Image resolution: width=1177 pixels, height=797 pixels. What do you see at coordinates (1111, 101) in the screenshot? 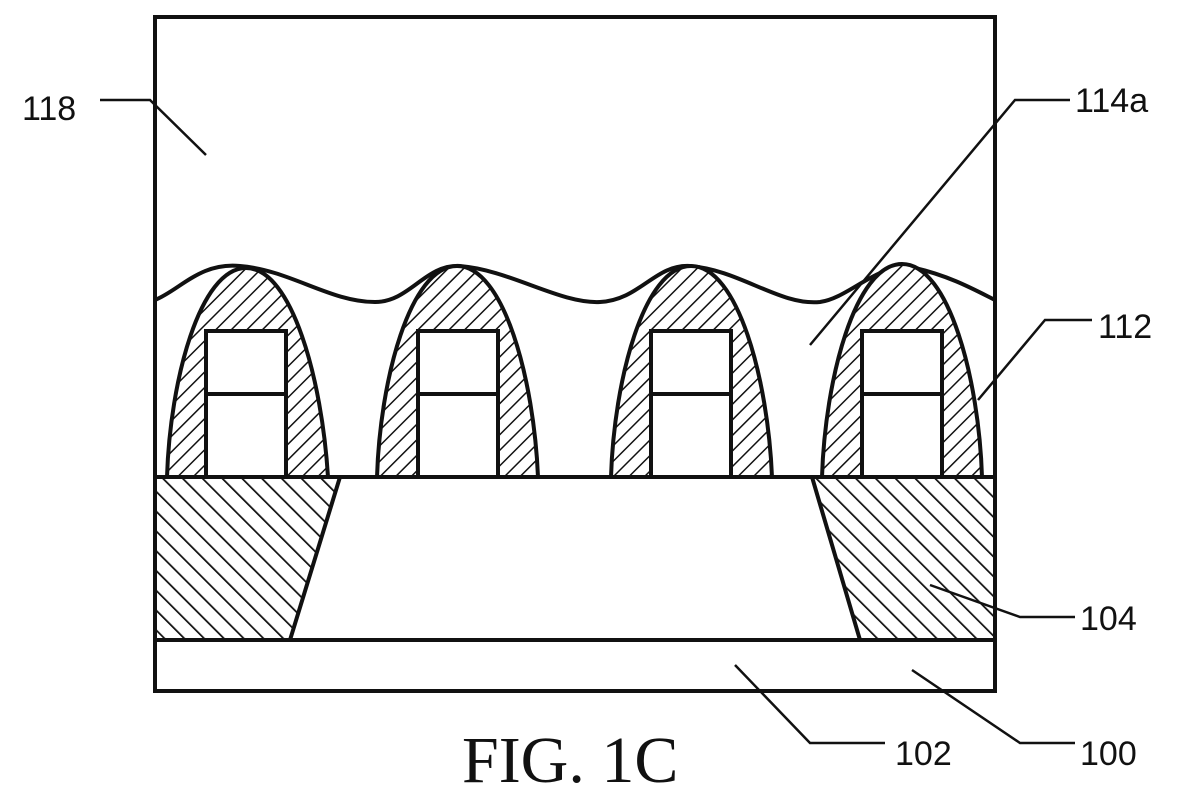
I see `label-114a: 114a` at bounding box center [1111, 101].